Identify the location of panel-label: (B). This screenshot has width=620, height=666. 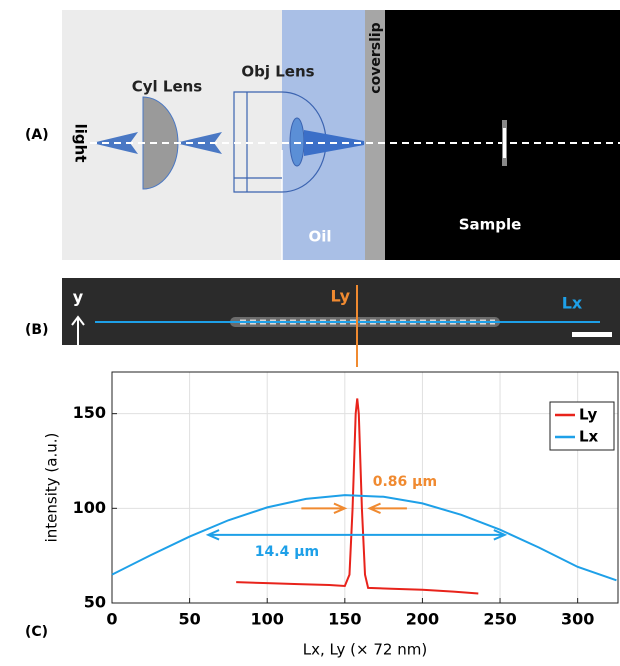
(36, 330).